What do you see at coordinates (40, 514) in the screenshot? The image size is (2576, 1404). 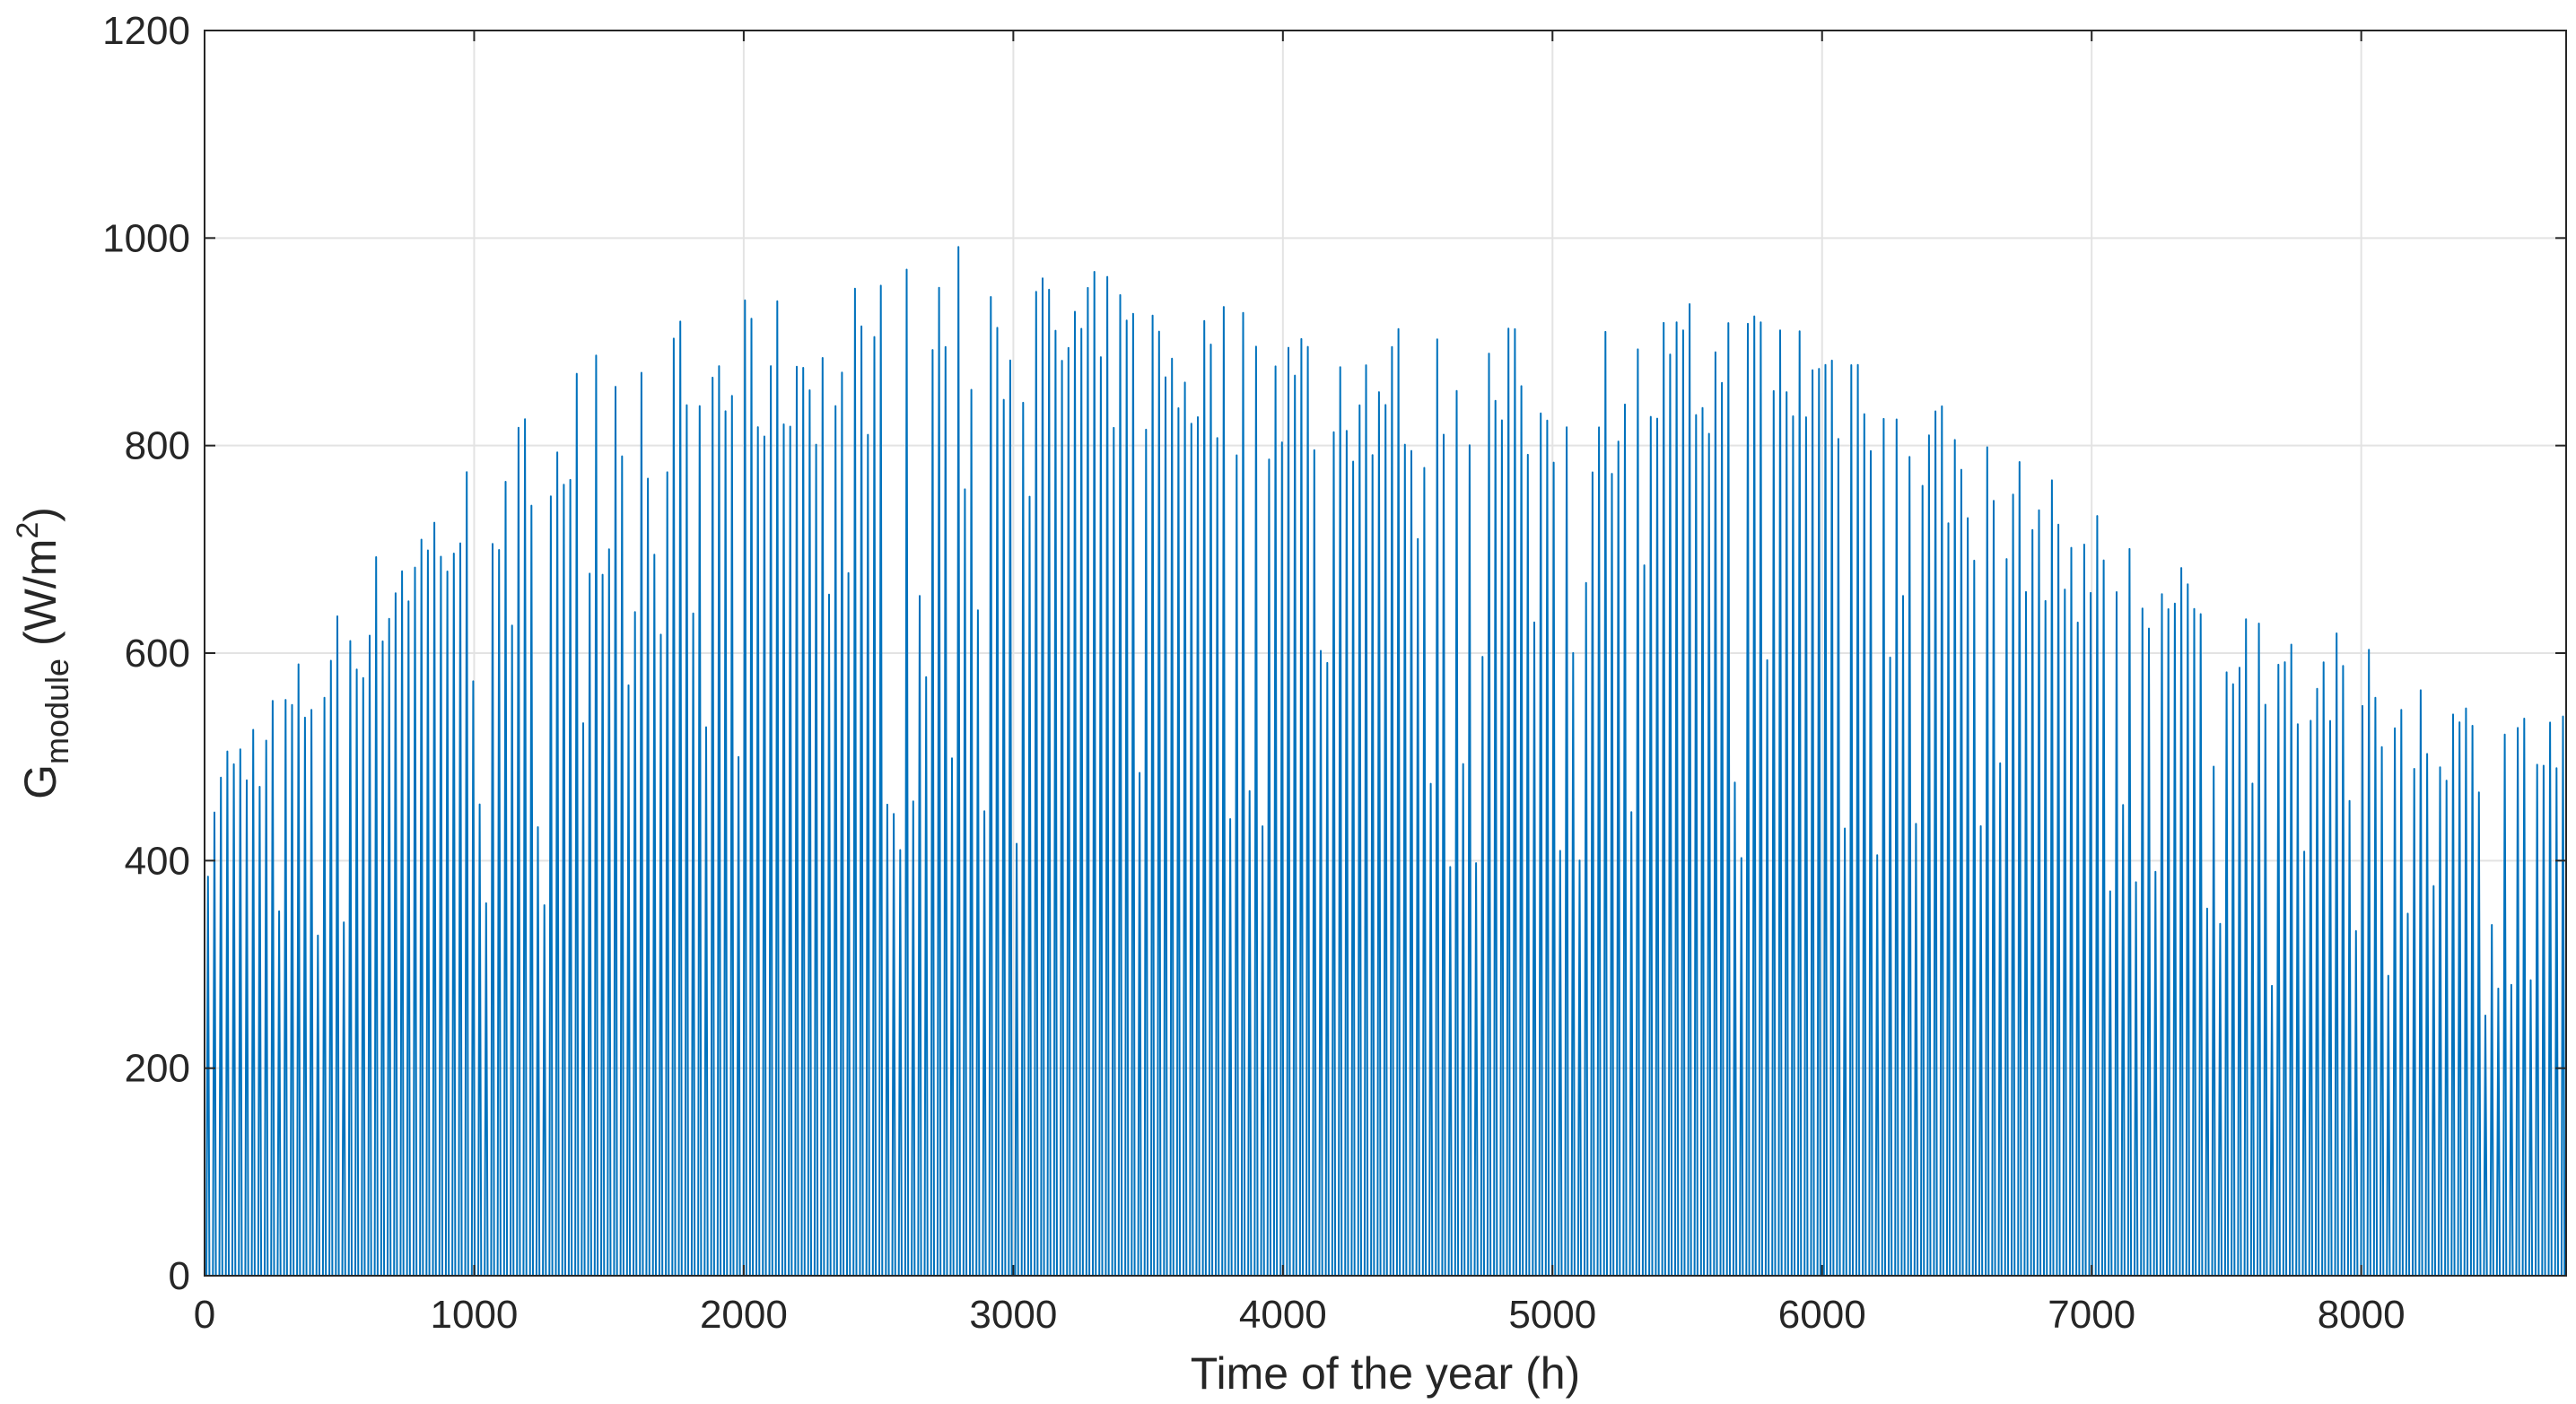 I see `y-axis-label-unit-suffix: )` at bounding box center [40, 514].